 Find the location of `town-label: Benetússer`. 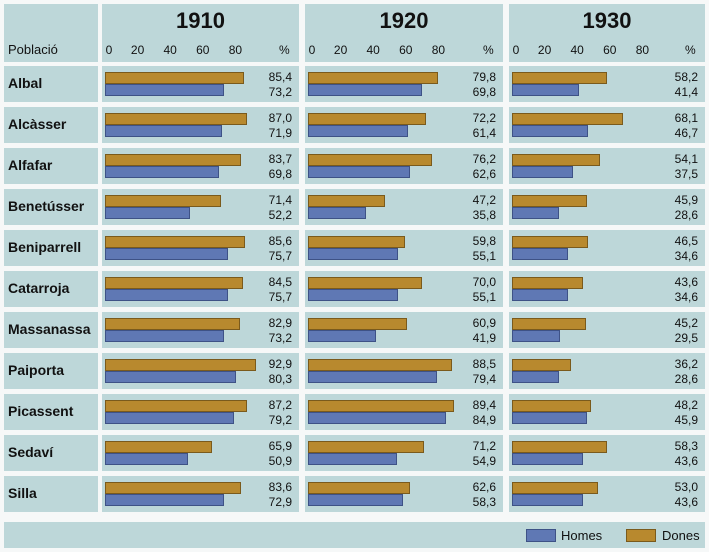

town-label: Benetússer is located at coordinates (46, 206).